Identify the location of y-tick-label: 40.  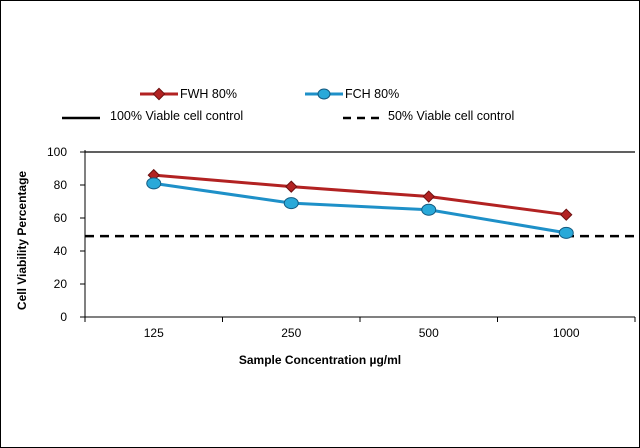
(61, 251).